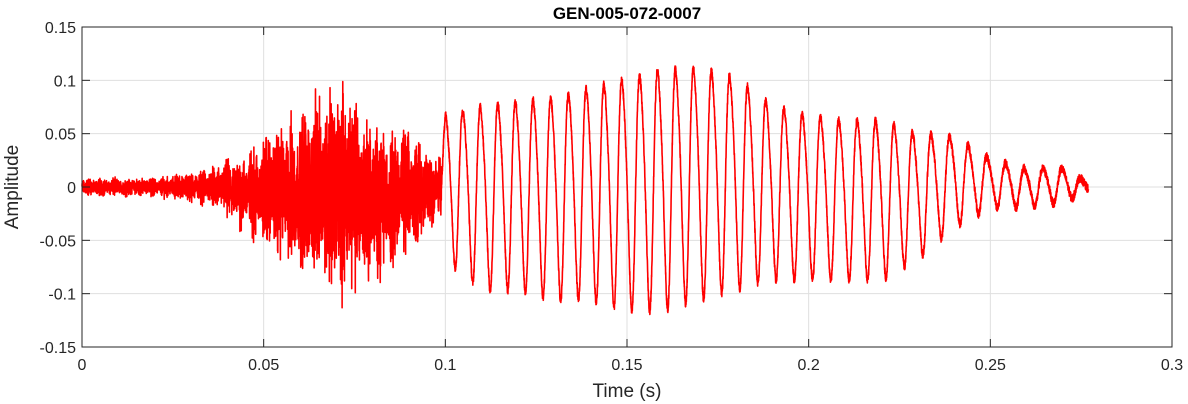 The width and height of the screenshot is (1188, 404). I want to click on y-tick-labels: -0.15 -0.1 -0.05 0 0.05 0.1 0.15, so click(58, 188).